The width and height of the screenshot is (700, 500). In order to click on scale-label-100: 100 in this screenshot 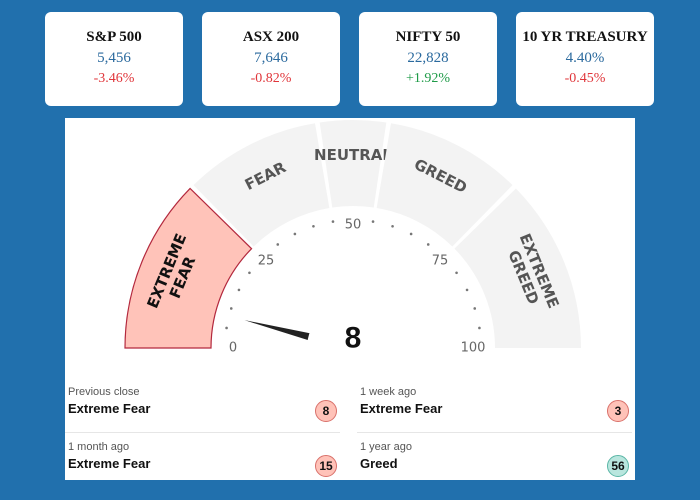, I will do `click(473, 348)`.